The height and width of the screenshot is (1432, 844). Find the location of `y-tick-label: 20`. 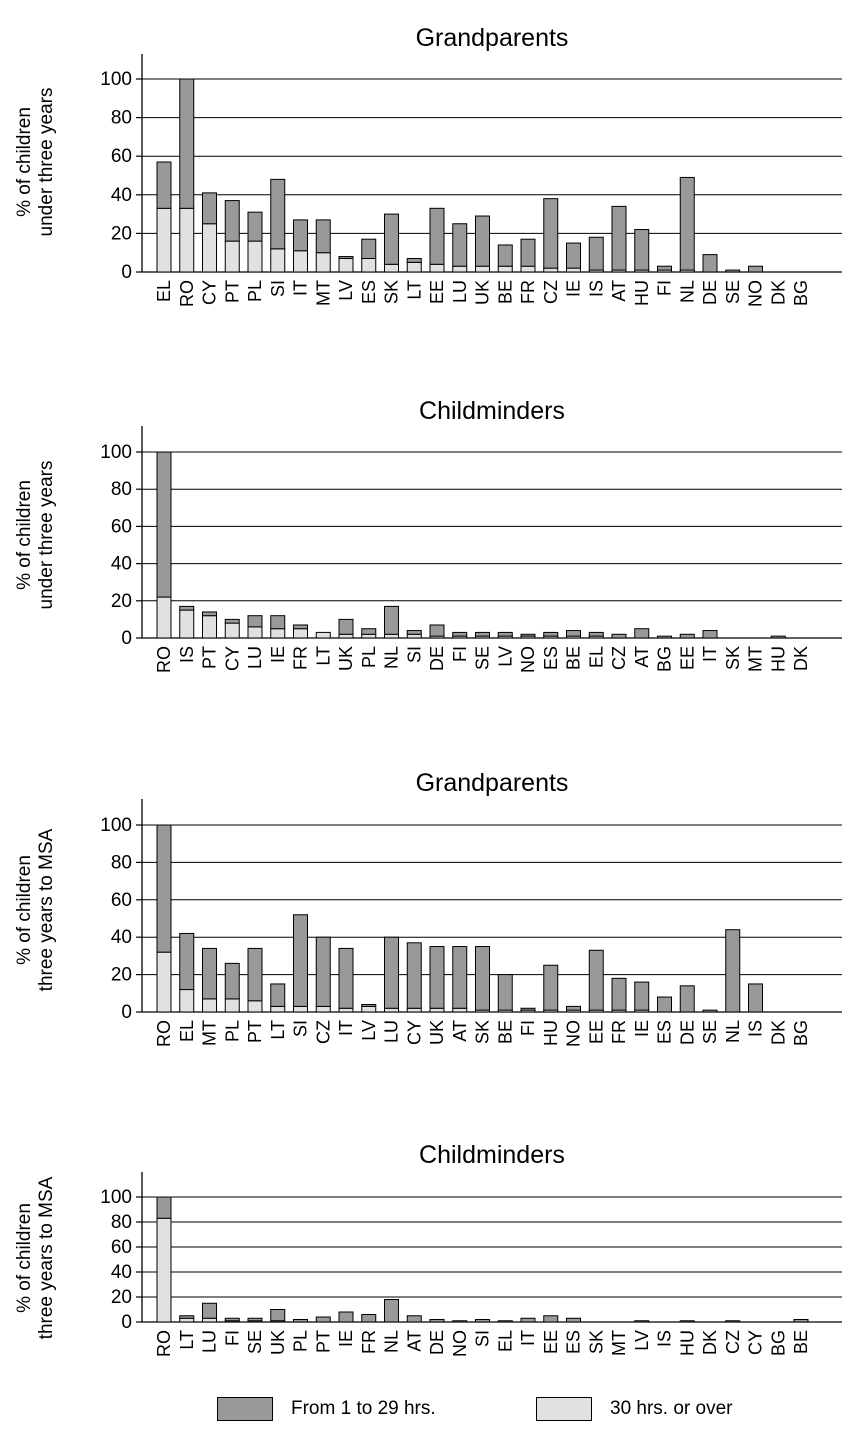

y-tick-label: 20 is located at coordinates (121, 233).